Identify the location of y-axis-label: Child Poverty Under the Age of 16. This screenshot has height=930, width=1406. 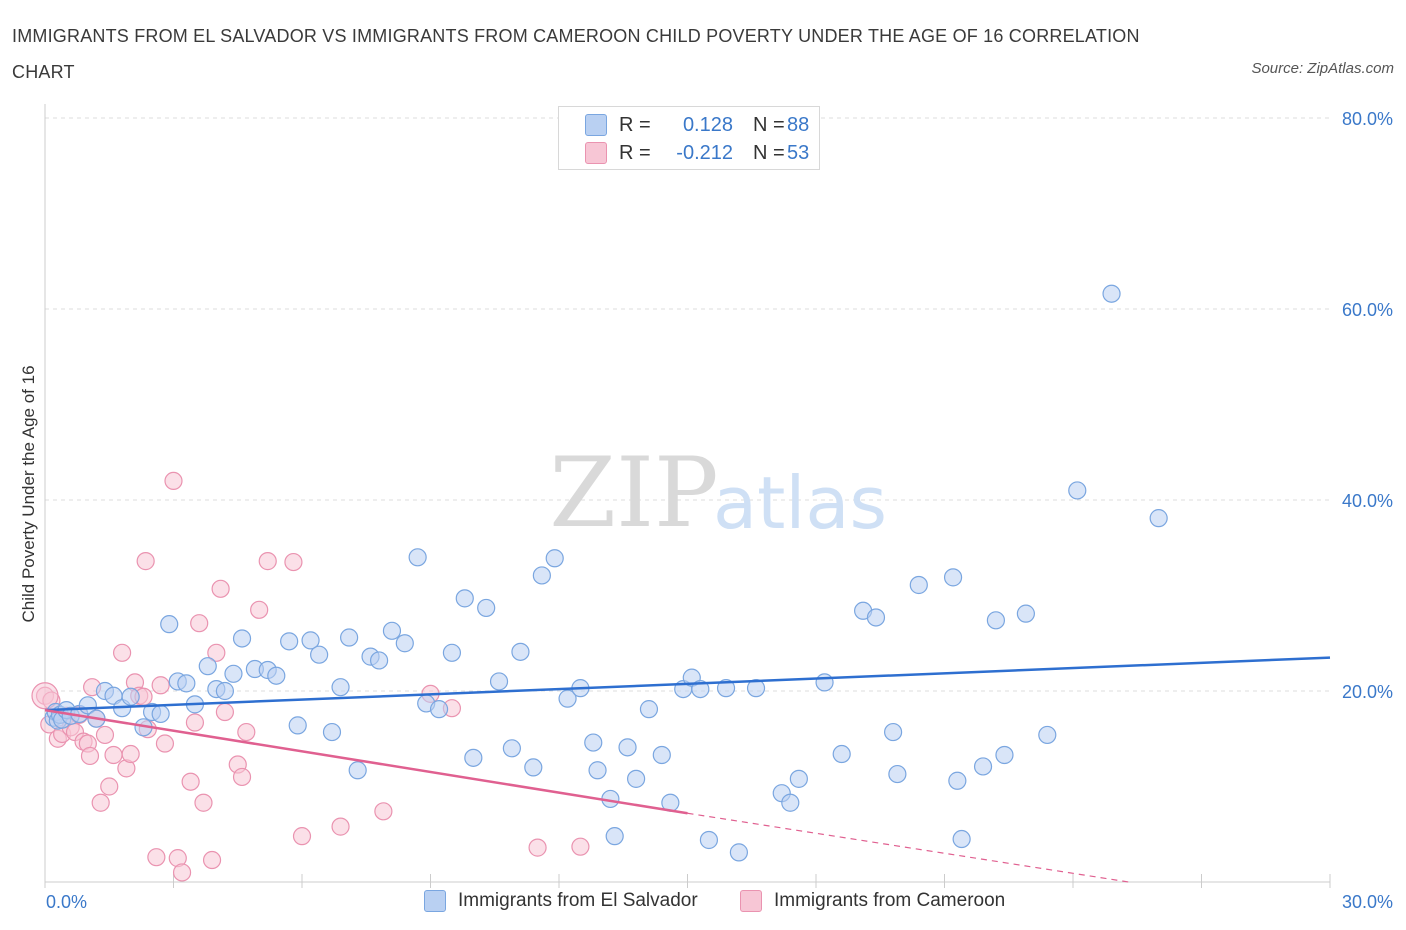
(28, 493).